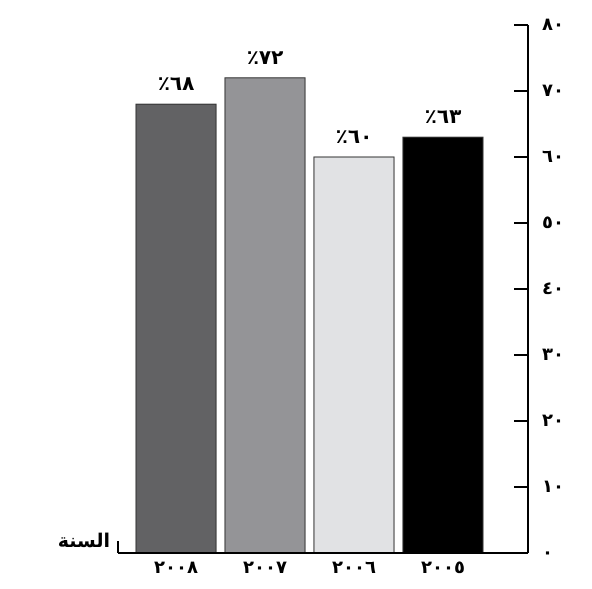 The width and height of the screenshot is (592, 589). What do you see at coordinates (553, 354) in the screenshot?
I see `y-tick-label: ٣٠` at bounding box center [553, 354].